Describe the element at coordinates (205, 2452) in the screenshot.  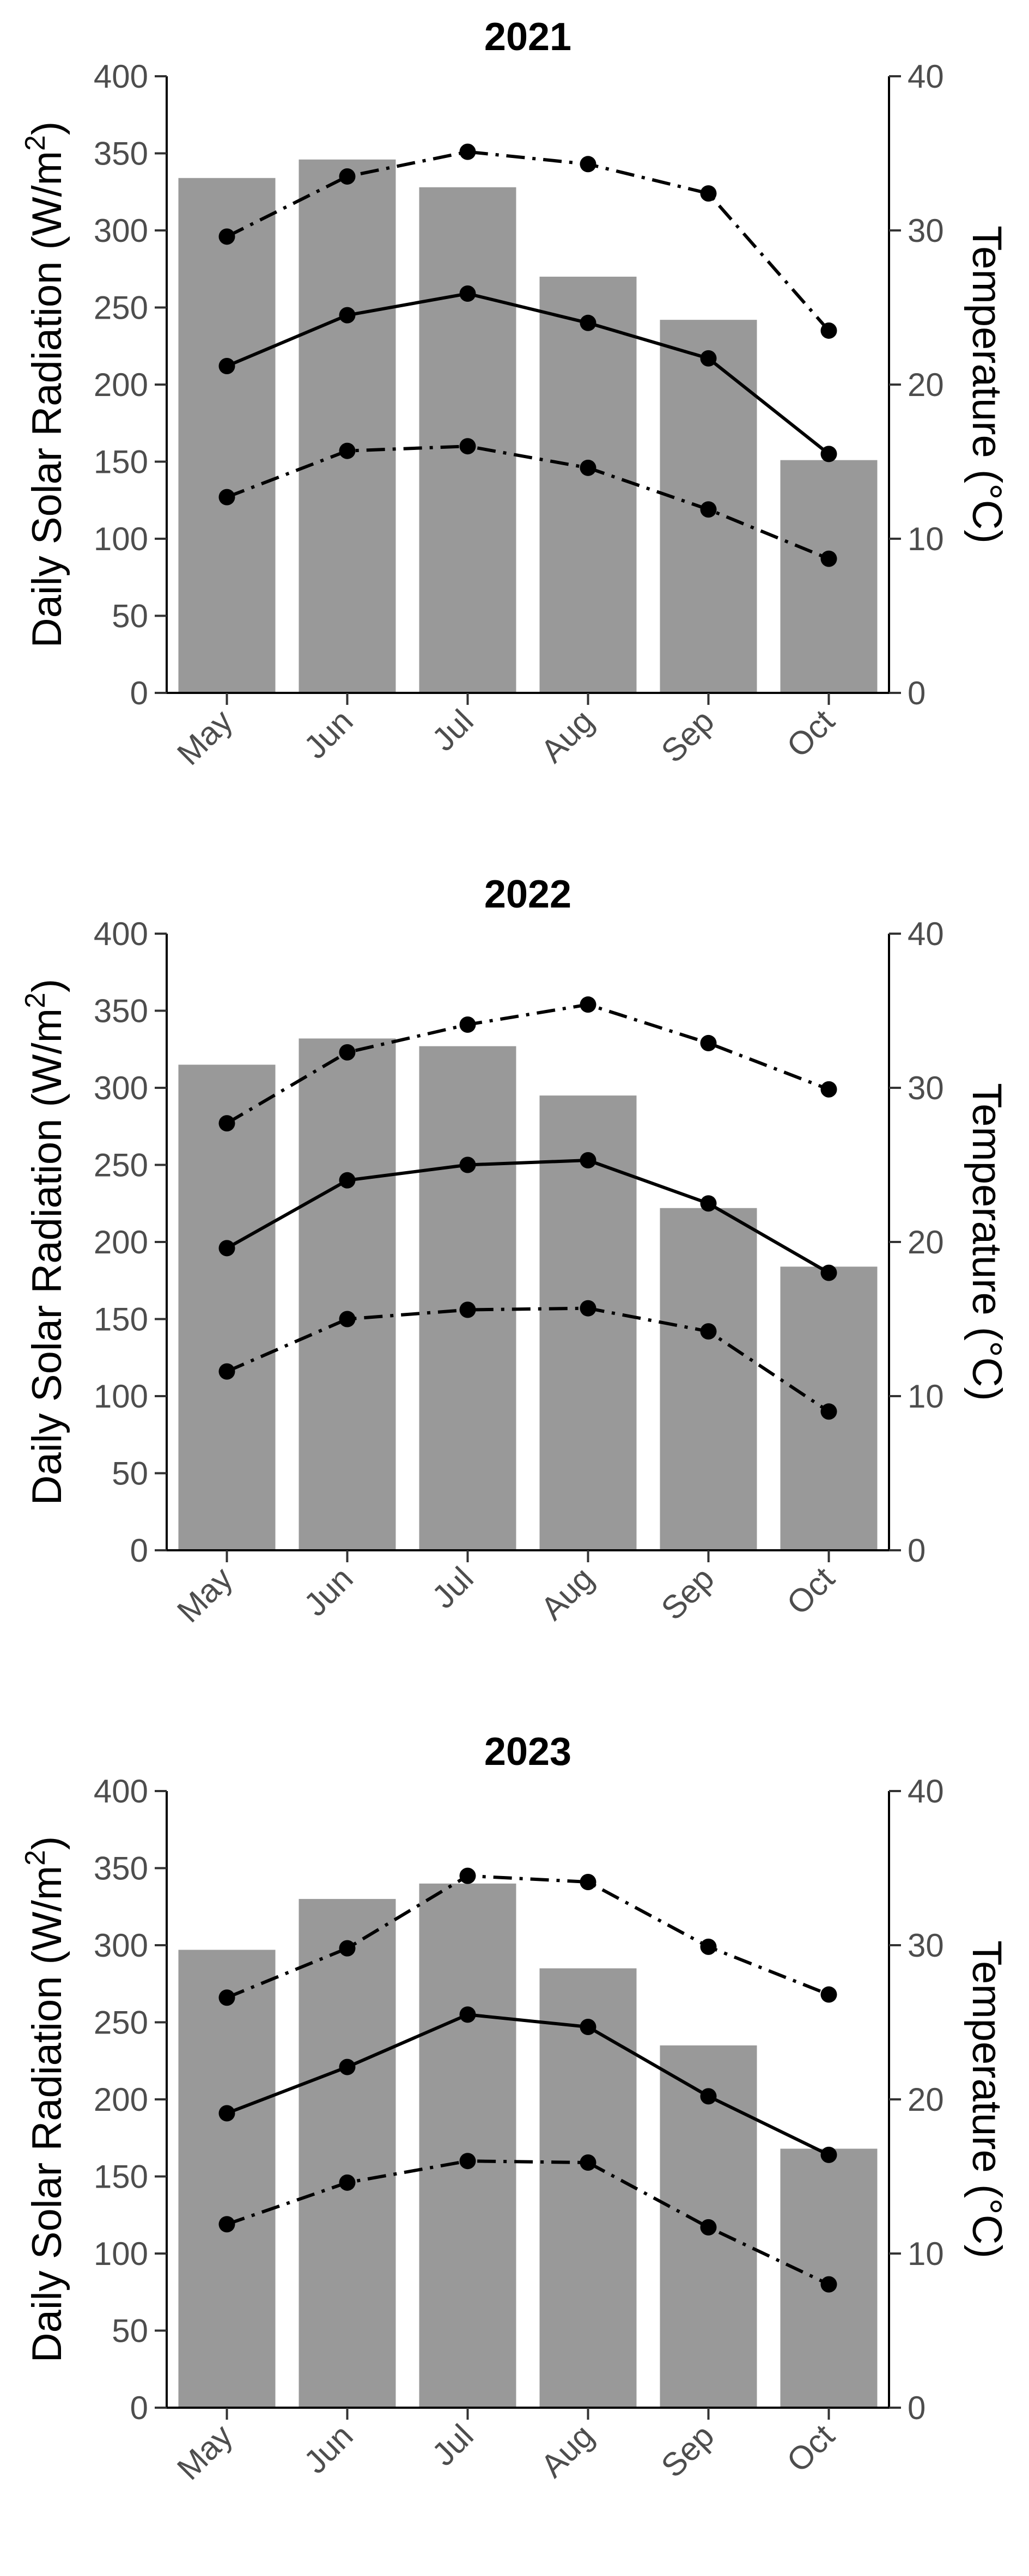
I see `x-tick-label: May` at that location.